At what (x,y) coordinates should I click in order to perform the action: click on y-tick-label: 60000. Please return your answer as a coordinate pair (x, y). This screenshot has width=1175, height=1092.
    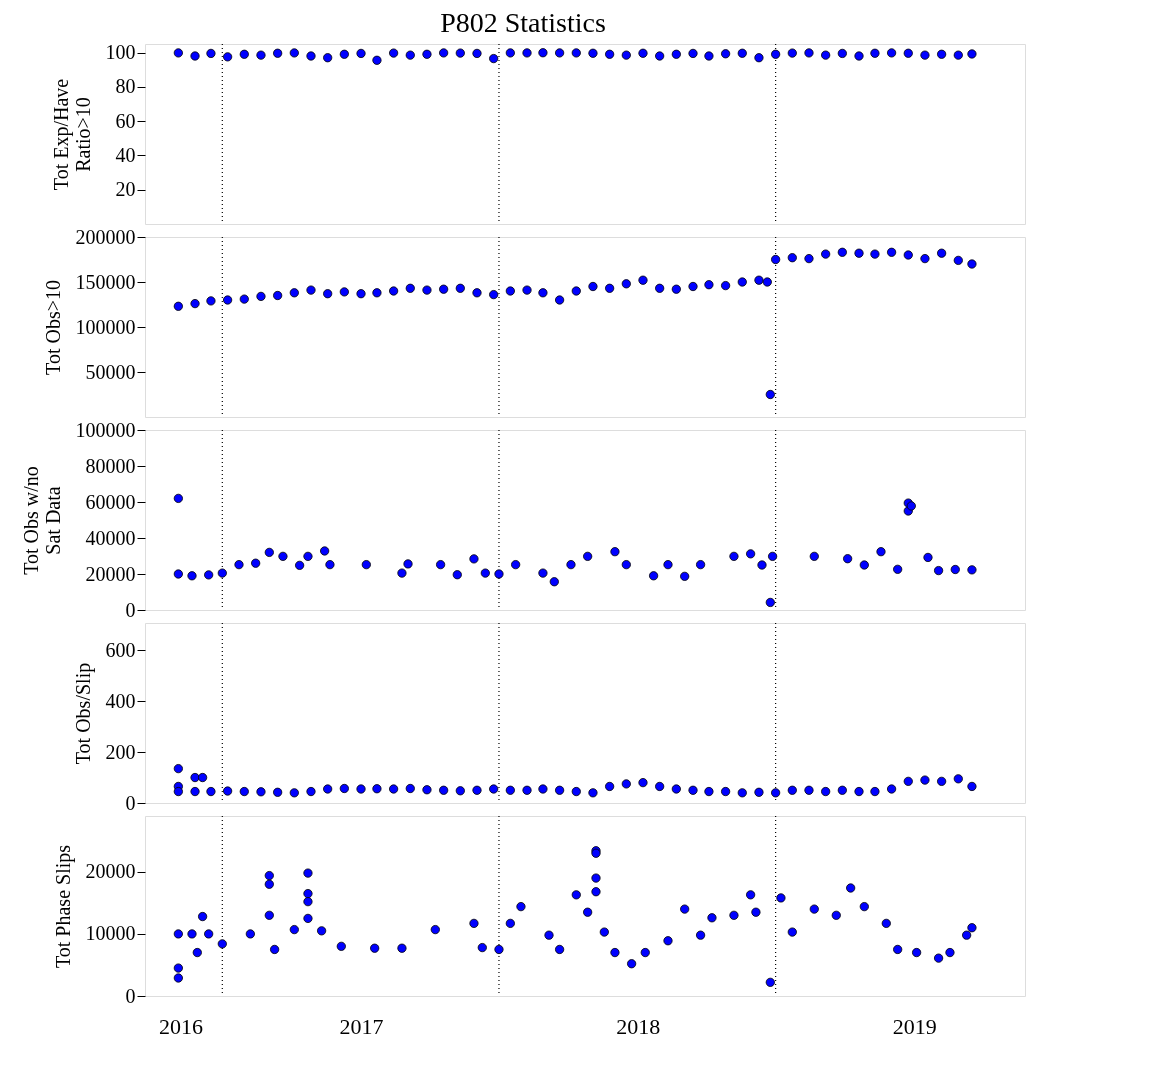
    Looking at the image, I should click on (110, 501).